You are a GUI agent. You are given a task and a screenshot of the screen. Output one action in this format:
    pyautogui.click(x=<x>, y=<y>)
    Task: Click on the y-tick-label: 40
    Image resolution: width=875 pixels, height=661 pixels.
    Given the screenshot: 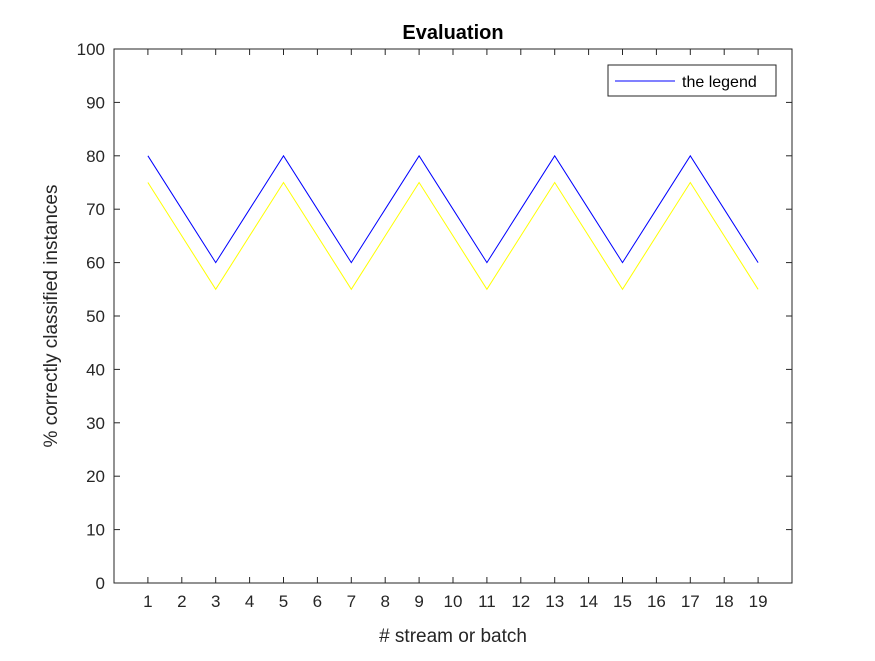 What is the action you would take?
    pyautogui.click(x=95, y=369)
    